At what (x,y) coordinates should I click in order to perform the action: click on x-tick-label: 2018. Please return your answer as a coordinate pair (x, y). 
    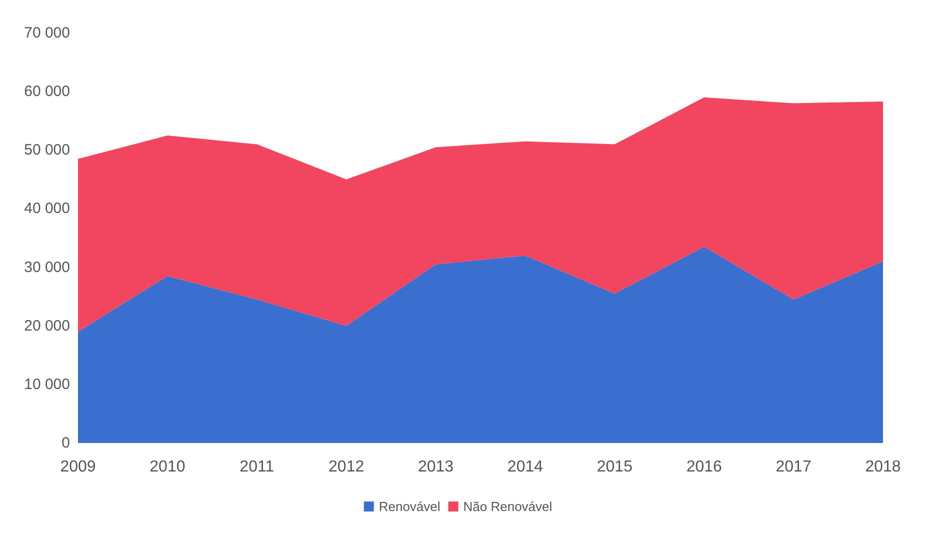
    Looking at the image, I should click on (883, 467).